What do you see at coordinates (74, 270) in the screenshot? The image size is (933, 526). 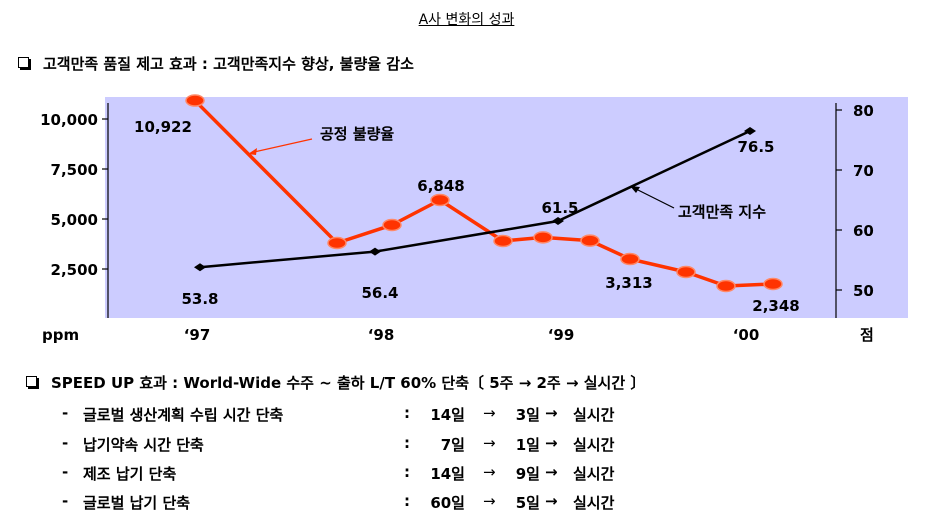 I see `left-axis-tick-label: 2,500` at bounding box center [74, 270].